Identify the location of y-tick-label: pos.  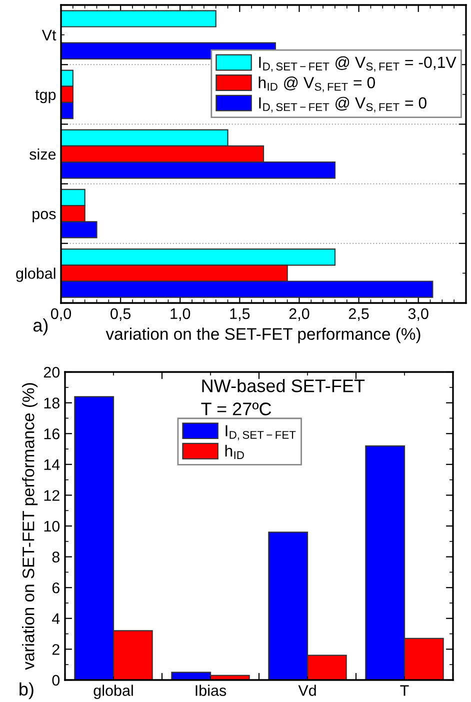
(44, 216).